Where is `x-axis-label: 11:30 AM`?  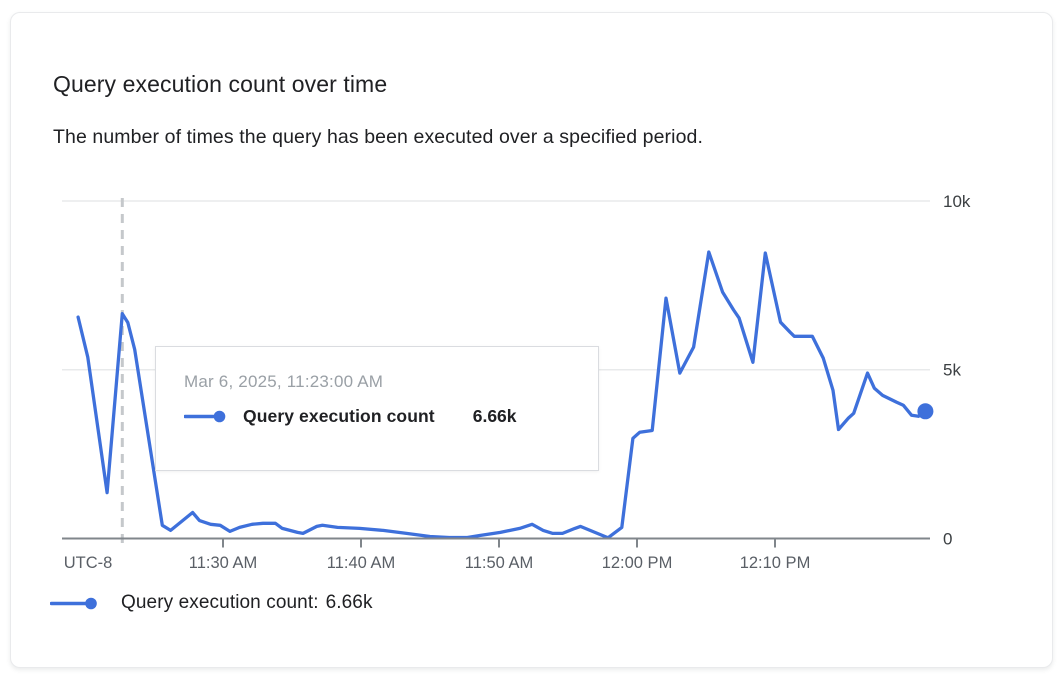 x-axis-label: 11:30 AM is located at coordinates (223, 563).